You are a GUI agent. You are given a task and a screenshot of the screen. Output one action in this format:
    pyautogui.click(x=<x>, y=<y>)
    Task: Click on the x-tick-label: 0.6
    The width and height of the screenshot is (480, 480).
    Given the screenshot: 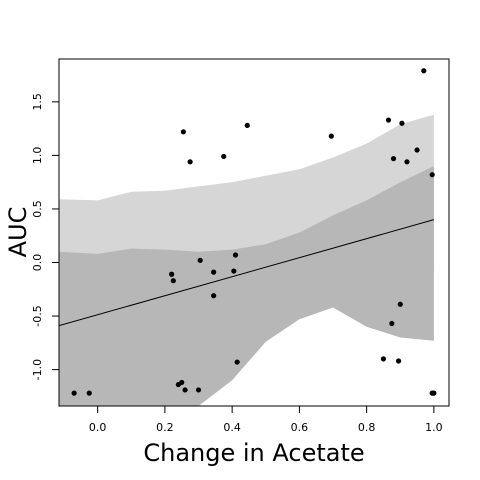 What is the action you would take?
    pyautogui.click(x=300, y=427)
    